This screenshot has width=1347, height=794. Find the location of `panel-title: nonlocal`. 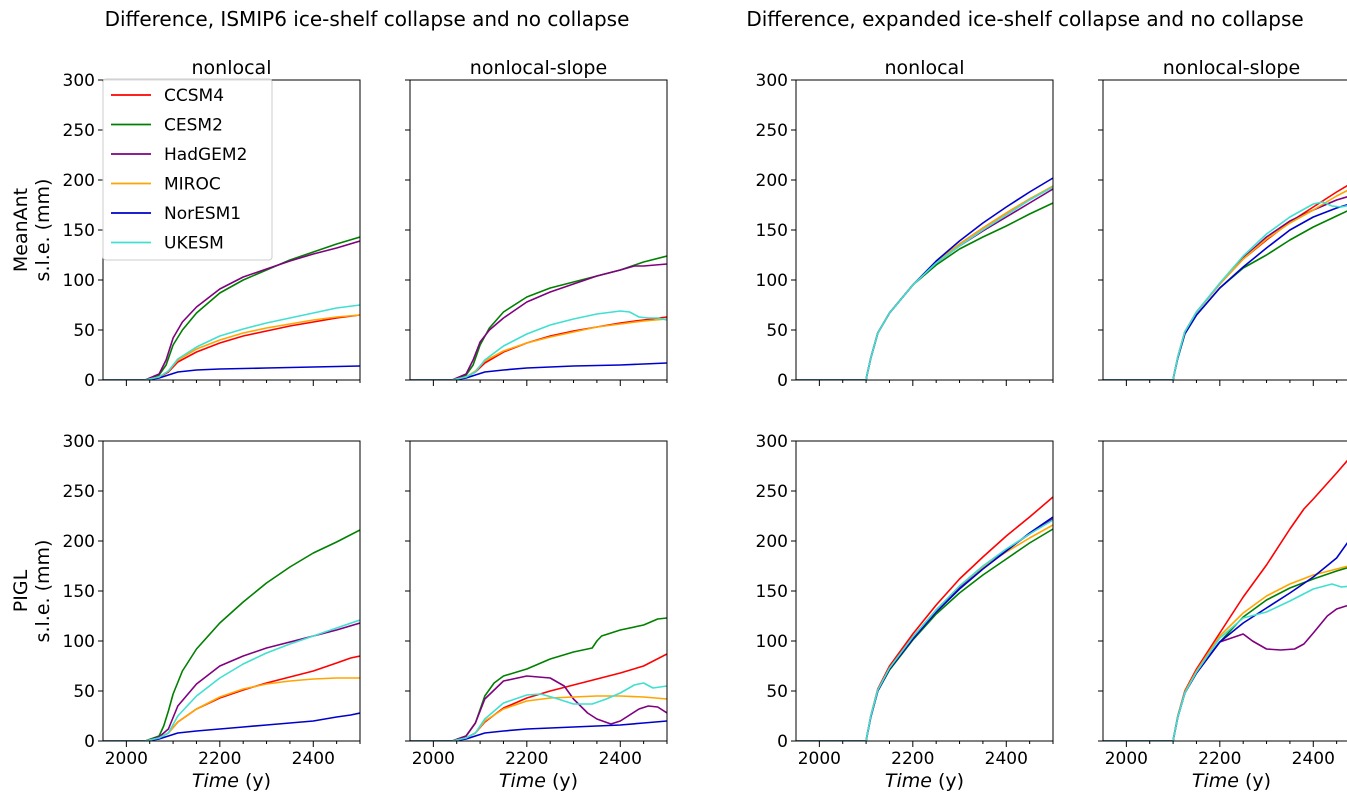

panel-title: nonlocal is located at coordinates (232, 68).